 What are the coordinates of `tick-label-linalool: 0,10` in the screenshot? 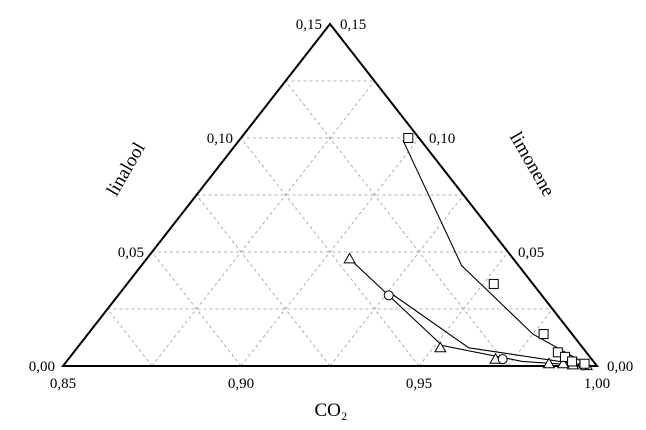 It's located at (220, 139).